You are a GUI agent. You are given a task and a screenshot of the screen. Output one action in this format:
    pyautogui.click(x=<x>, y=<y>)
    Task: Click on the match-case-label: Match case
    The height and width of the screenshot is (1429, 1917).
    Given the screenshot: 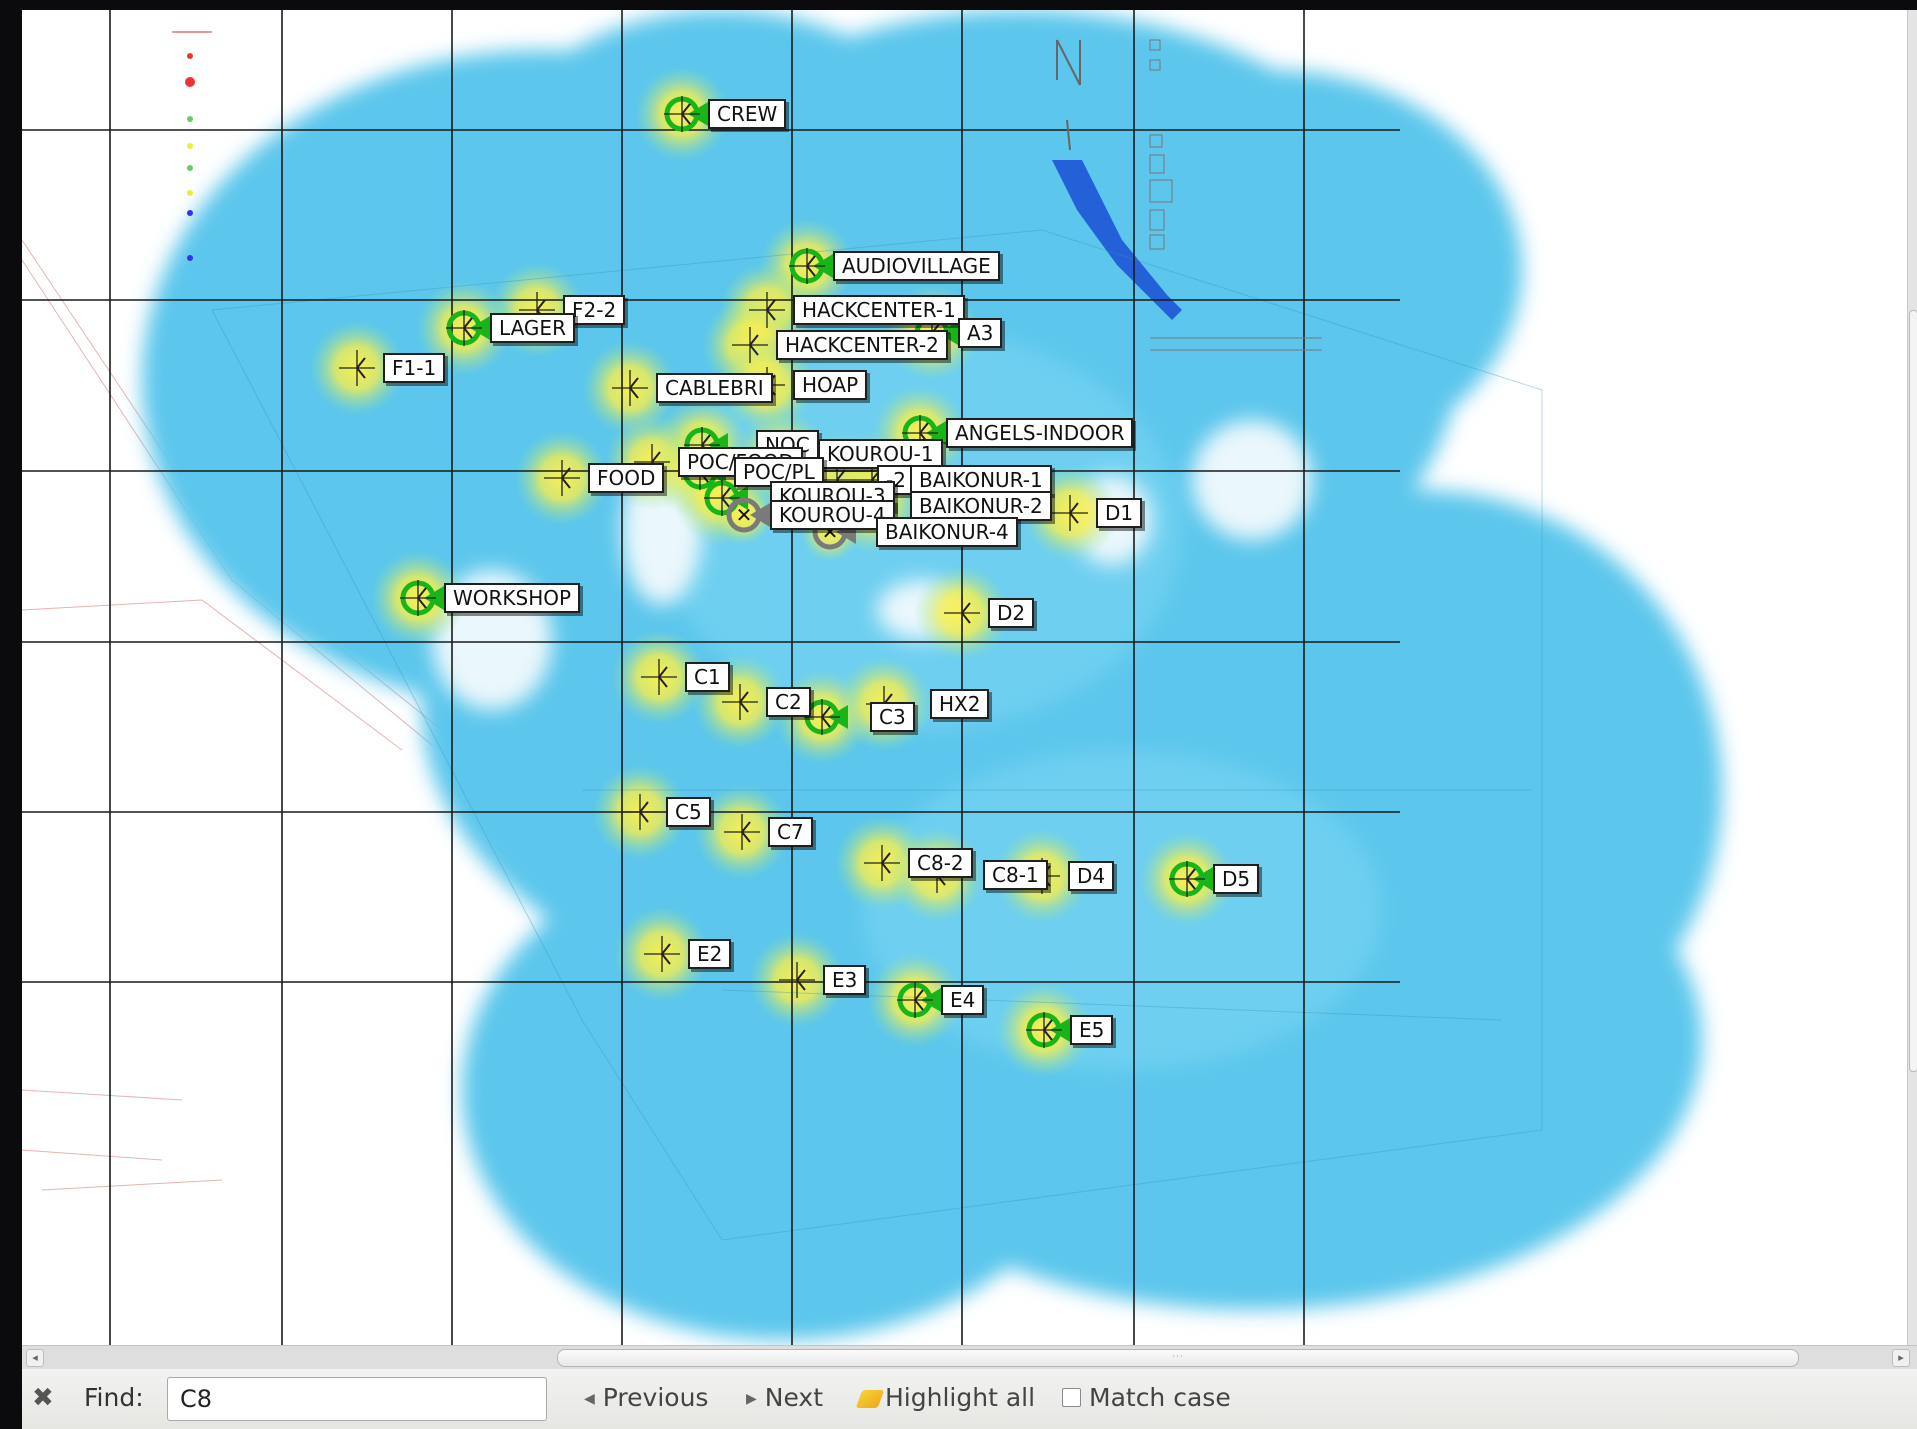 What is the action you would take?
    pyautogui.click(x=1160, y=1397)
    